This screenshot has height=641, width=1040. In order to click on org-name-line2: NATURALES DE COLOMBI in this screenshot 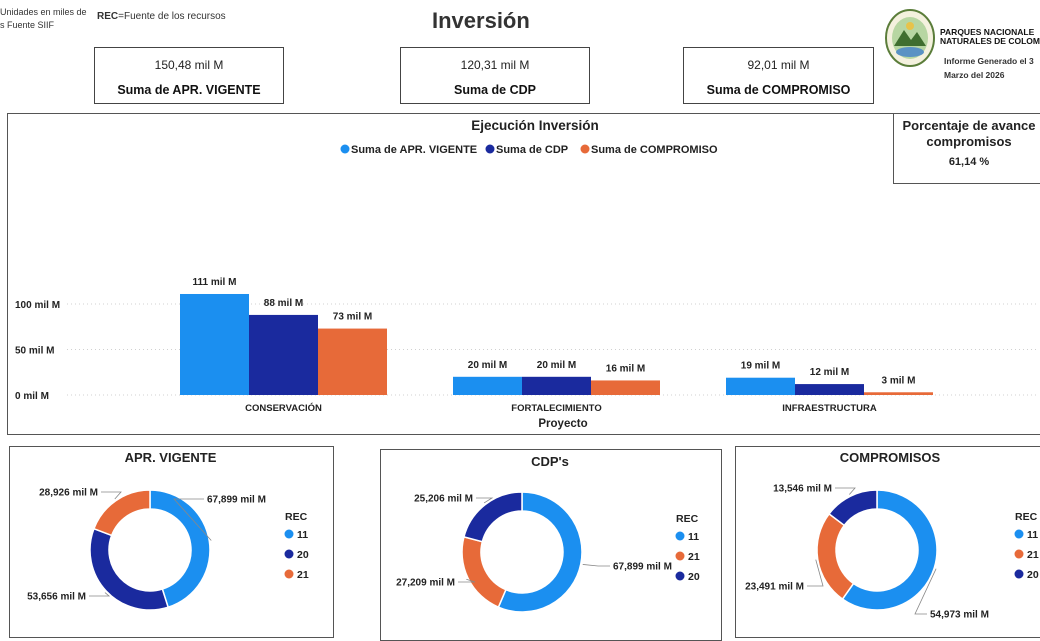, I will do `click(990, 41)`.